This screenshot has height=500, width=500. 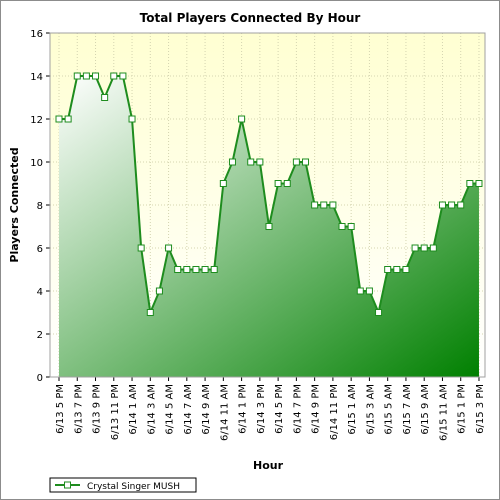 I want to click on legend: Crystal Singer MUSH, so click(x=123, y=485).